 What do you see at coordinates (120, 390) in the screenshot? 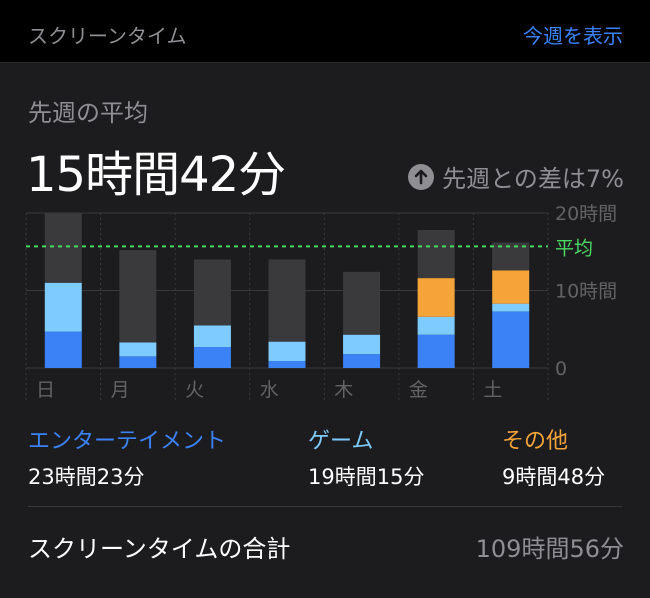
I see `x-tick-label: 月` at bounding box center [120, 390].